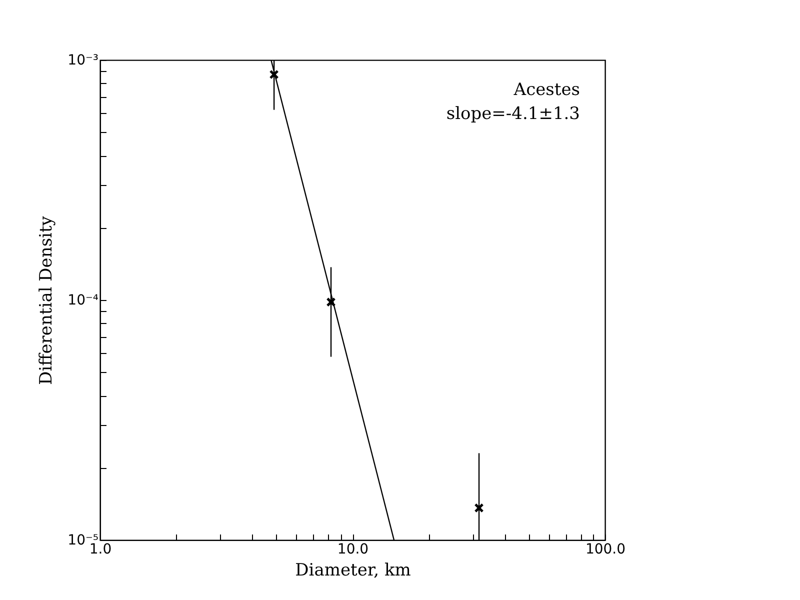  I want to click on x-tick-label: 1.0, so click(100, 550).